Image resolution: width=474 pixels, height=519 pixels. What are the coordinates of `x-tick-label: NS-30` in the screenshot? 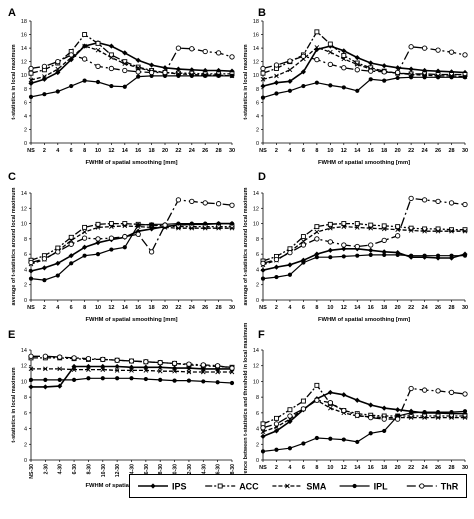 It's located at (32, 471).